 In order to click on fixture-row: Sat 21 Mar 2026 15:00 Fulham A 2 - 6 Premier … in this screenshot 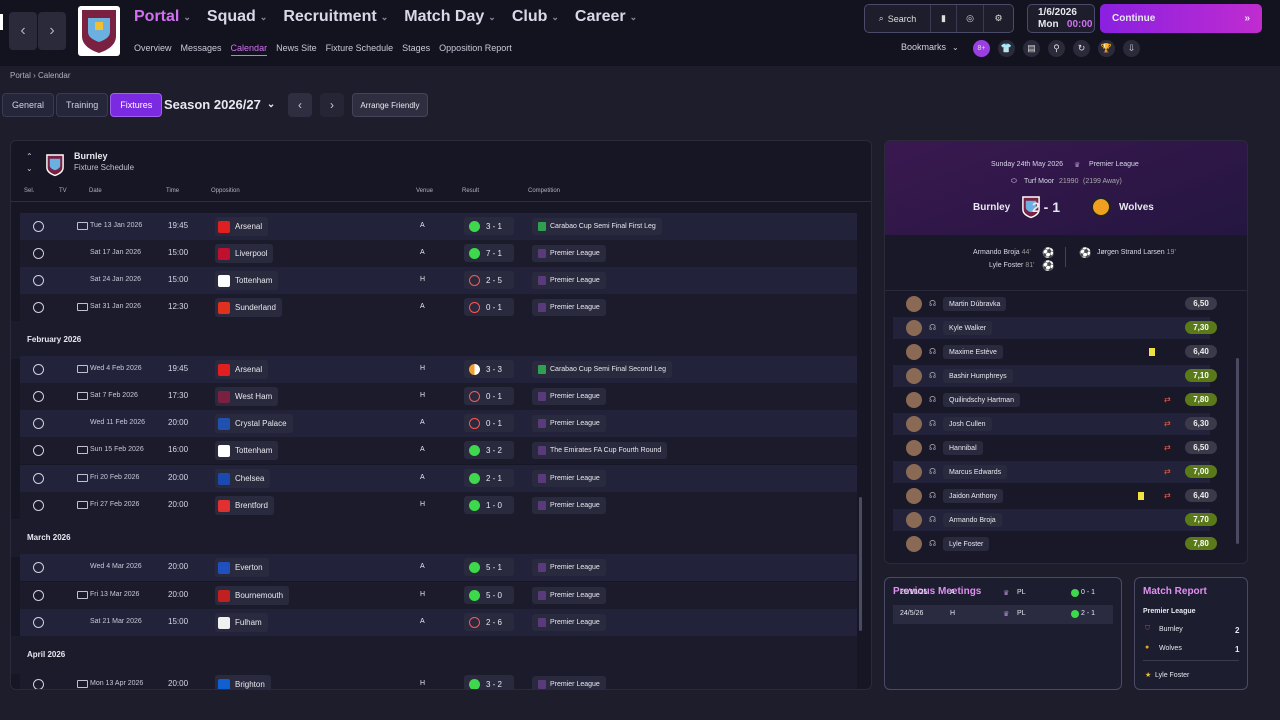, I will do `click(438, 622)`.